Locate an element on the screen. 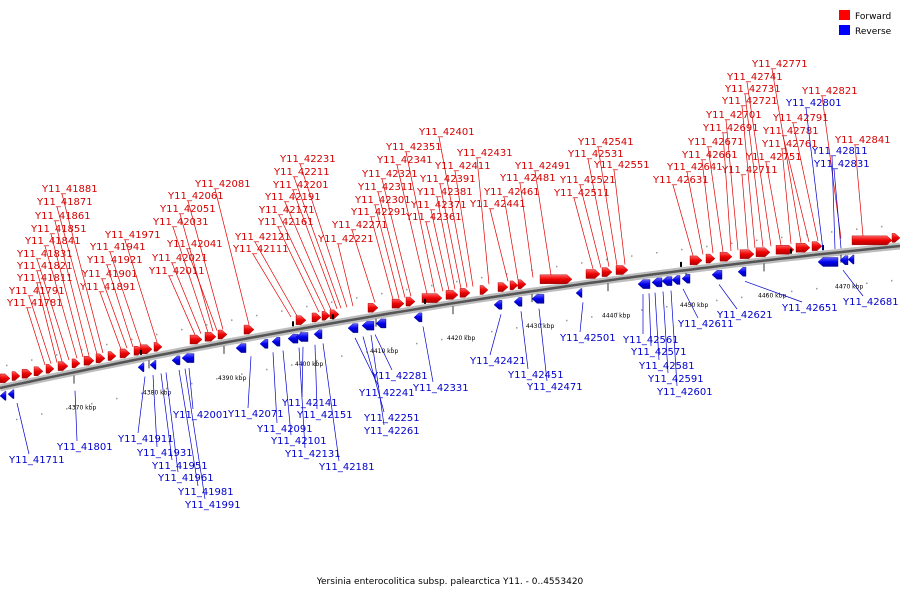 This screenshot has height=600, width=900. feature-marker is located at coordinates (333, 317).